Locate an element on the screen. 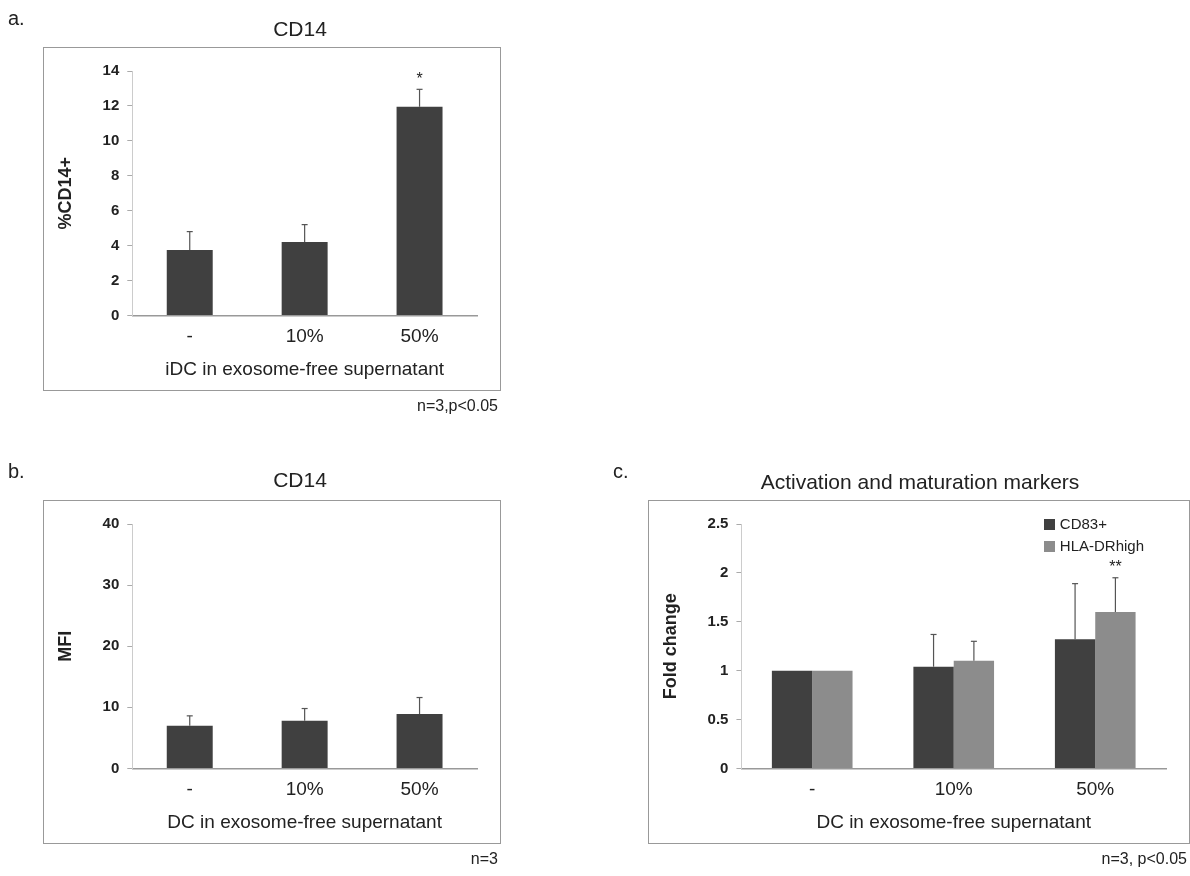  annotation: ** is located at coordinates (1115, 567).